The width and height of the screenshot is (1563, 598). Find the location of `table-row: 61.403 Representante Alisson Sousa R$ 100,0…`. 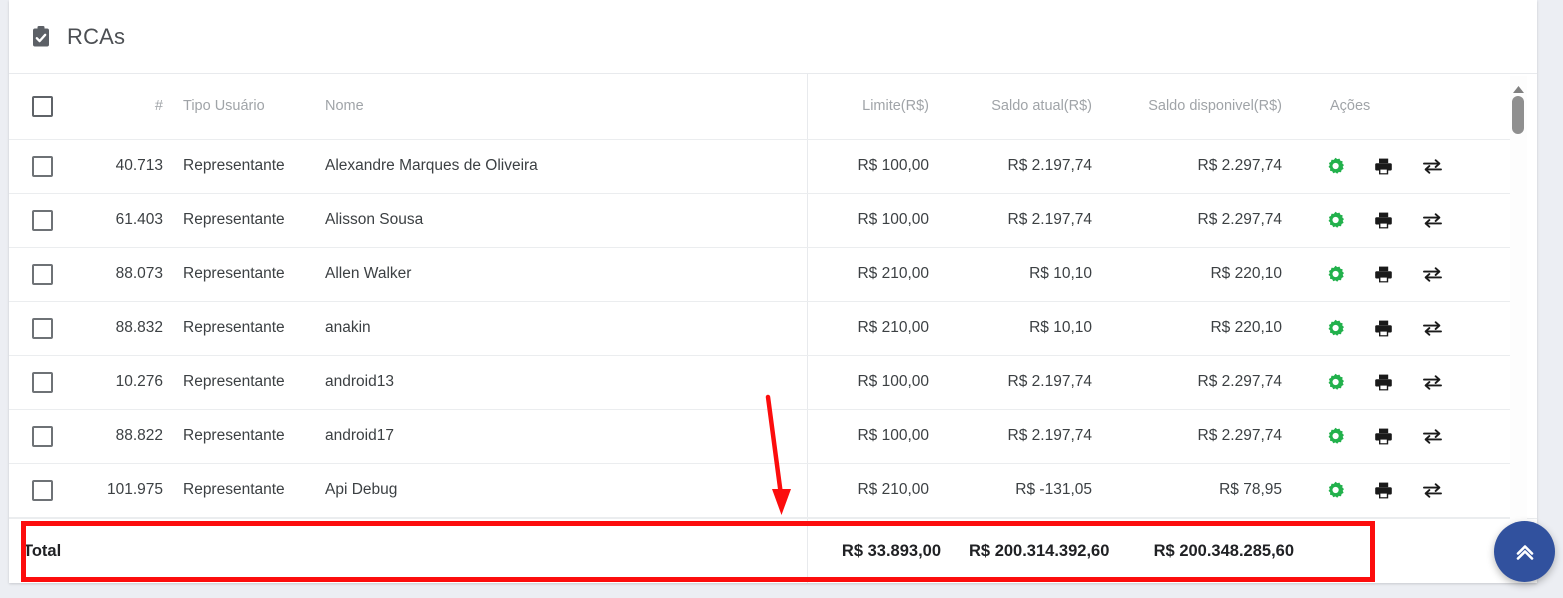

table-row: 61.403 Representante Alisson Sousa R$ 100,0… is located at coordinates (765, 220).